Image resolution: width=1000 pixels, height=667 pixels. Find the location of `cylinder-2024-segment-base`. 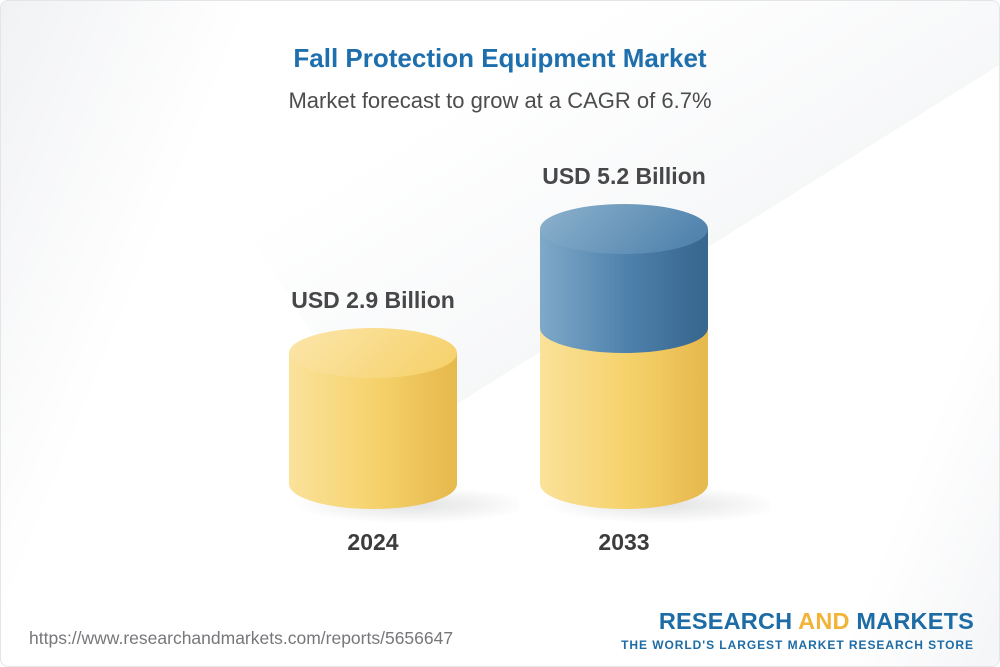

cylinder-2024-segment-base is located at coordinates (373, 418).